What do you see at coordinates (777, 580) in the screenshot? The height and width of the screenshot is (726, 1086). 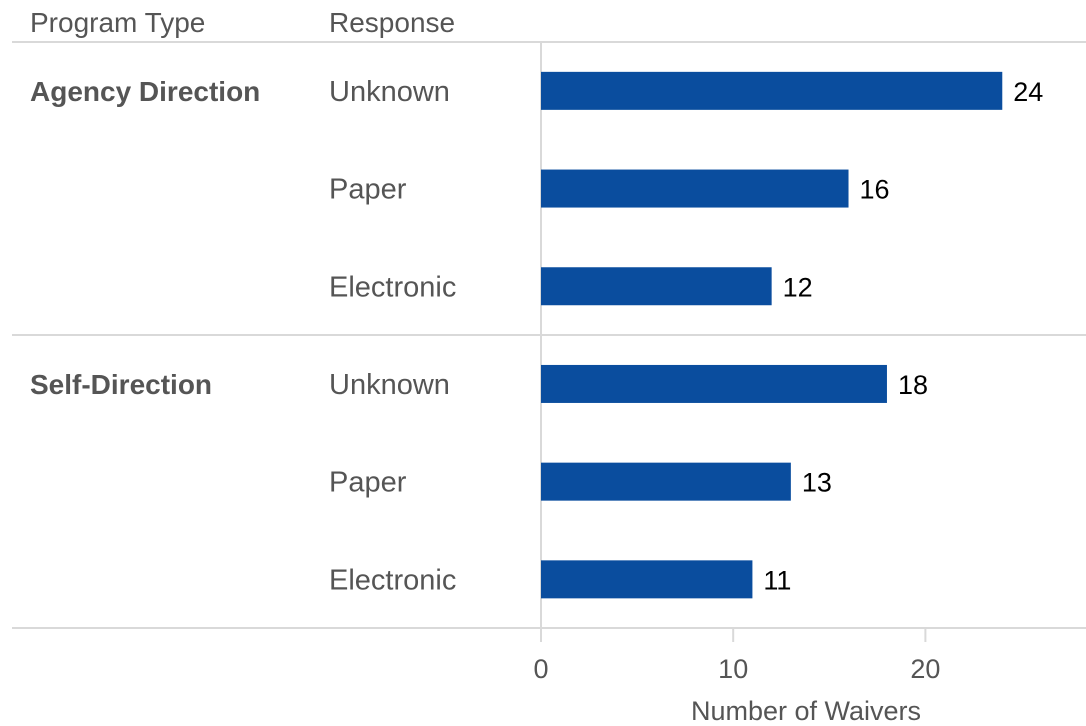 I see `data-label: 11` at bounding box center [777, 580].